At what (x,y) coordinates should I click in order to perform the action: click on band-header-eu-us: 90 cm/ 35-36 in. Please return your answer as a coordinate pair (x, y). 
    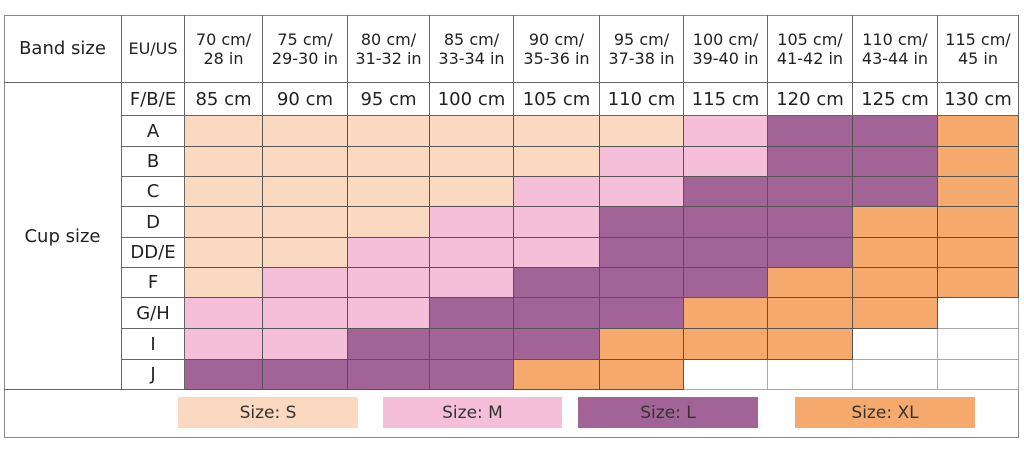
    Looking at the image, I should click on (557, 49).